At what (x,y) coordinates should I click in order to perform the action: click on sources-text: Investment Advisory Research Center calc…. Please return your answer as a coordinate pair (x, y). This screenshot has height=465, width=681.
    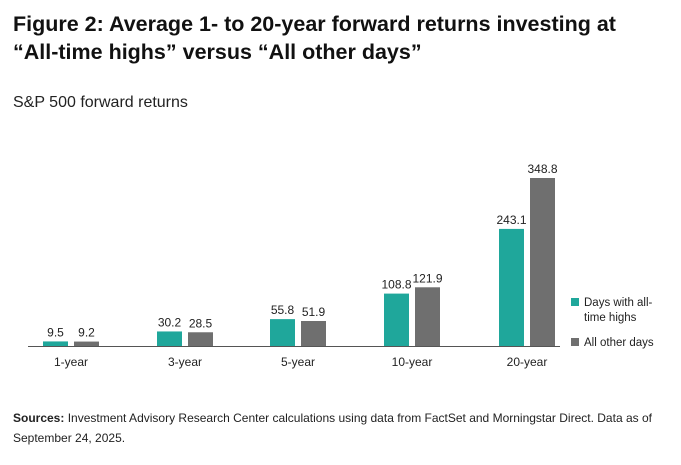
    Looking at the image, I should click on (332, 428).